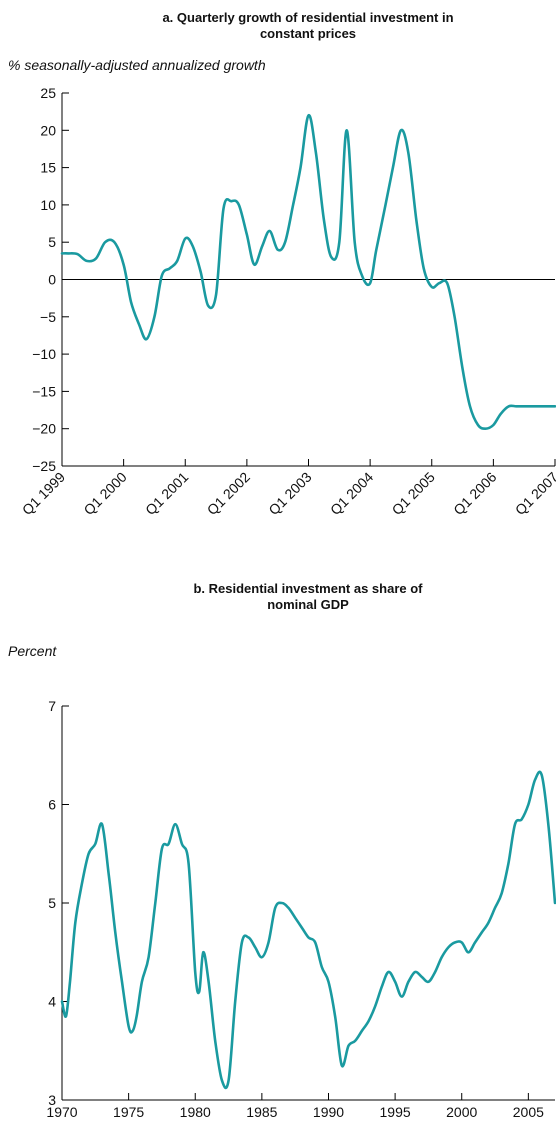 This screenshot has height=1136, width=556. What do you see at coordinates (52, 242) in the screenshot?
I see `chart-a-y-tick-label: 5` at bounding box center [52, 242].